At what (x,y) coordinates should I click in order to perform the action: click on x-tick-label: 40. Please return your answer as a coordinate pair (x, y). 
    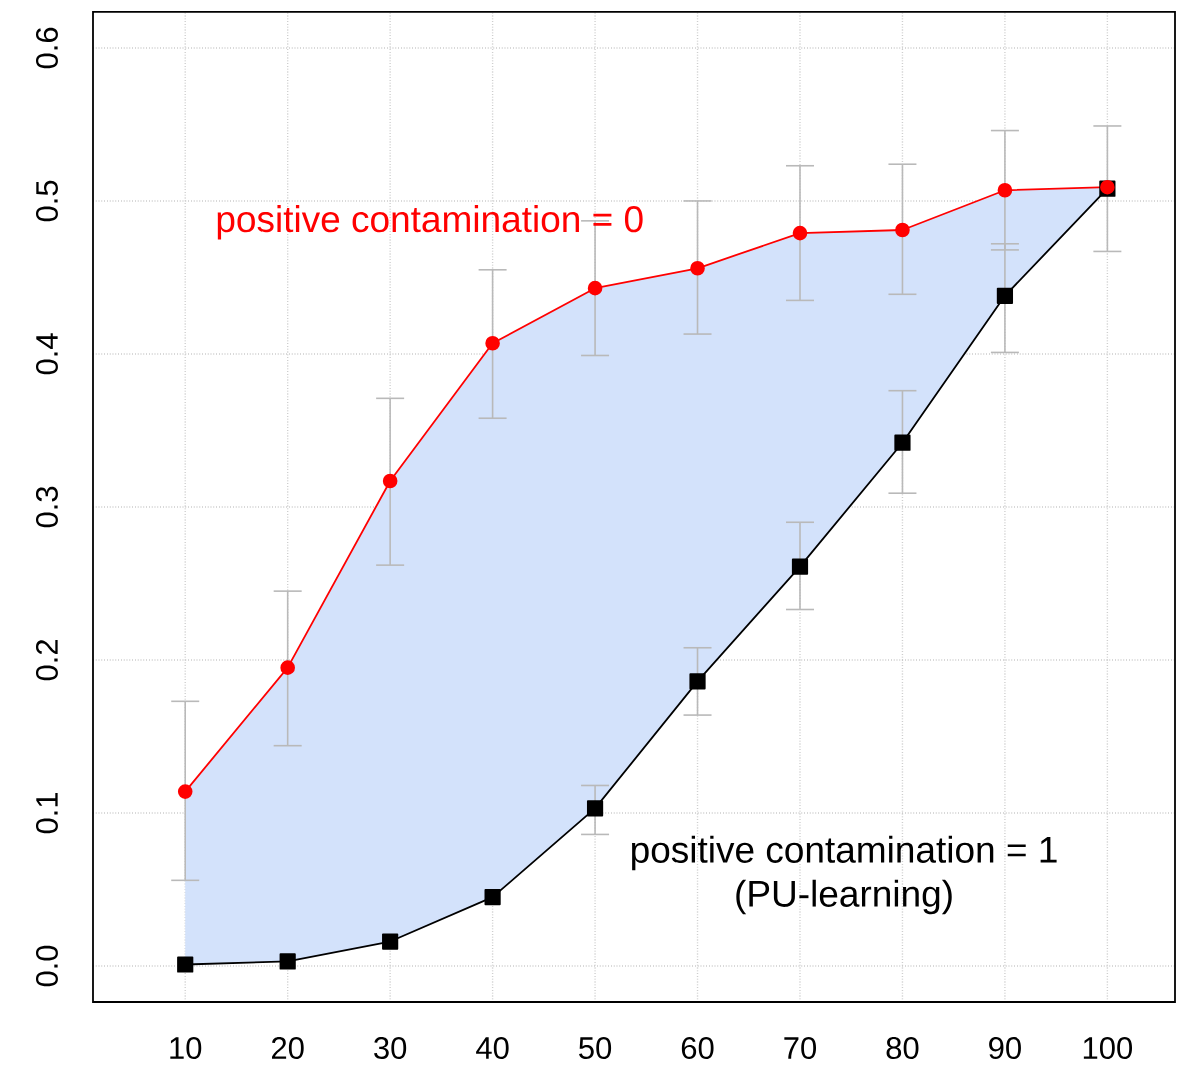
    Looking at the image, I should click on (492, 1048).